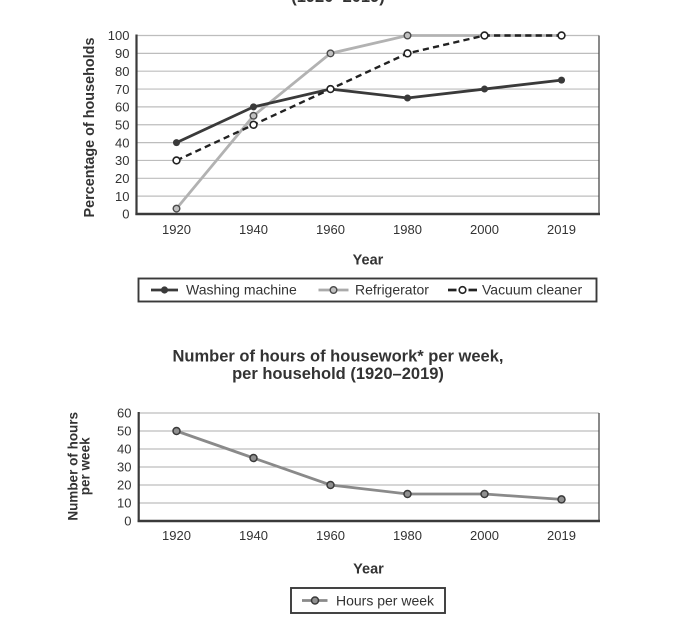 The width and height of the screenshot is (699, 620). Describe the element at coordinates (338, 357) in the screenshot. I see `svg-text:Number of hours of housework*: Number of hours of housework* per week,` at that location.